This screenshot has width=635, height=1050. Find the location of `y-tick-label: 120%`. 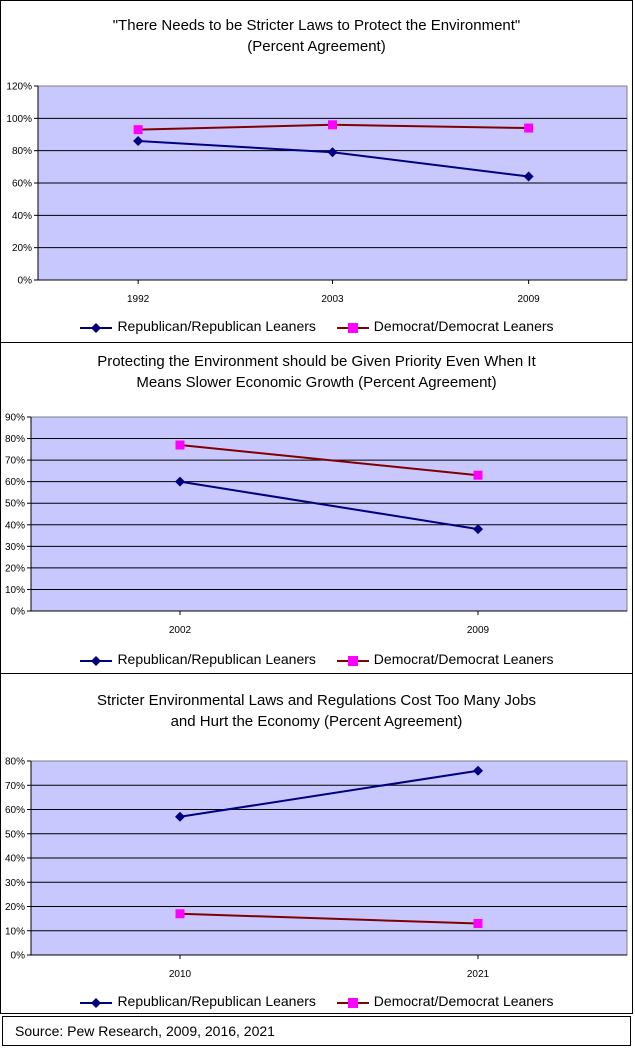

y-tick-label: 120% is located at coordinates (19, 87).